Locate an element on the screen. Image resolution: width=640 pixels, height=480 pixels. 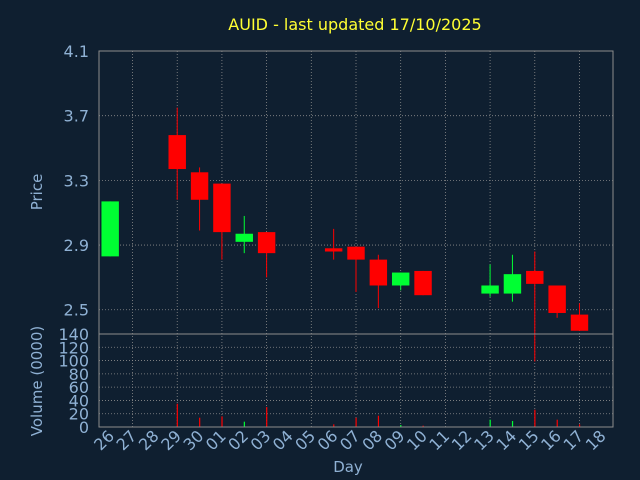
price-axis-label: Price is located at coordinates (37, 192).